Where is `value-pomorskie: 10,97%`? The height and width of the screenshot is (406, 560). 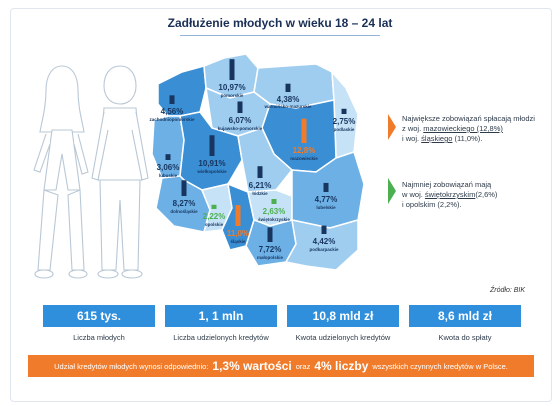 value-pomorskie: 10,97% is located at coordinates (231, 87).